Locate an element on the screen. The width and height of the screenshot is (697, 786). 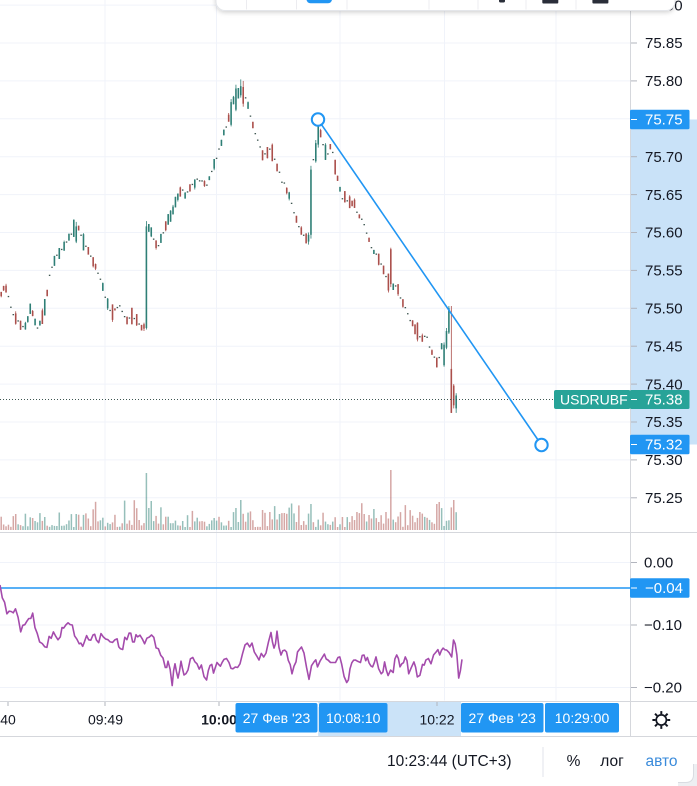
svg-text: 75.25 is located at coordinates (664, 498).